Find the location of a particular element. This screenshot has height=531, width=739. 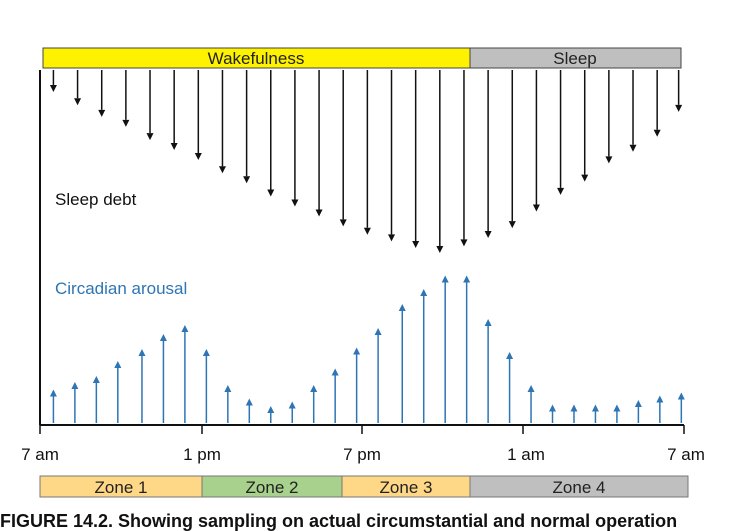

tick-label: 1 pm is located at coordinates (202, 454).